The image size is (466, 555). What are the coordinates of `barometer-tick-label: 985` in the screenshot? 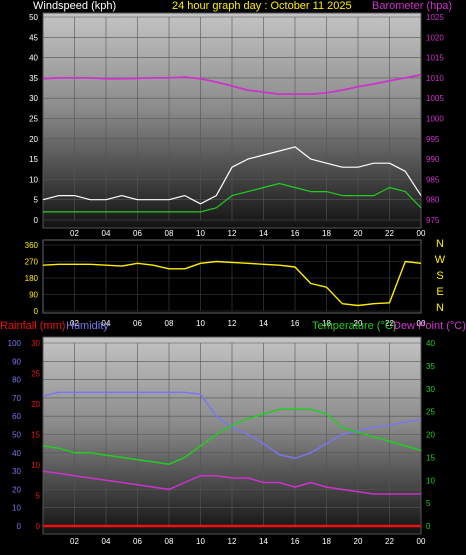 It's located at (433, 179).